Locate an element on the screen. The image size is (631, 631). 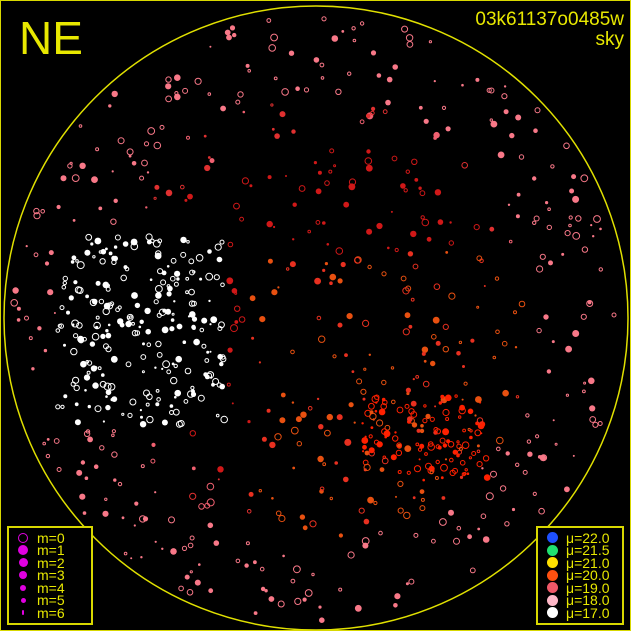
magnitude-symbol-icon is located at coordinates (23, 613).